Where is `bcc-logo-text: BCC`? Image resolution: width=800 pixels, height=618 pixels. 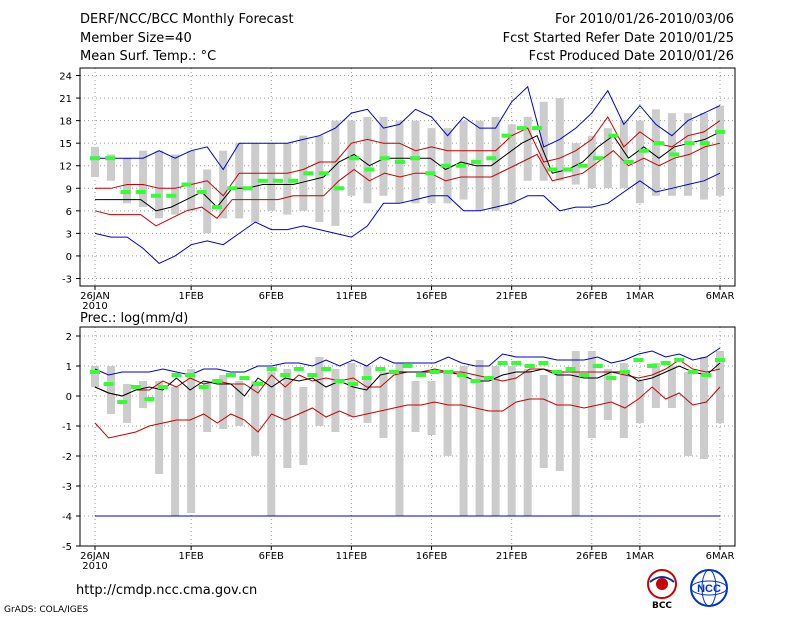 bcc-logo-text: BCC is located at coordinates (662, 606).